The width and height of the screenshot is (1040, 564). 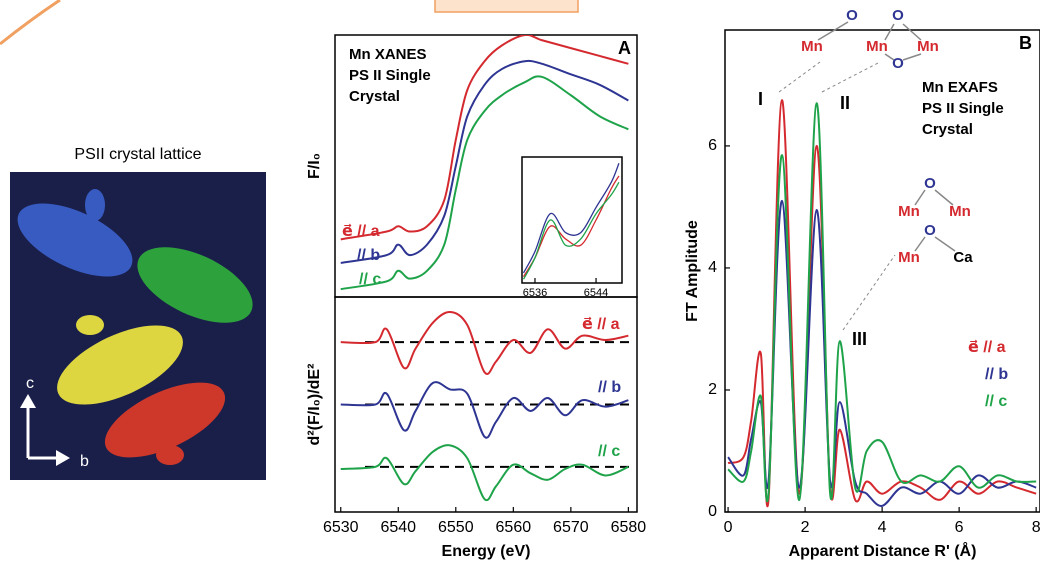 What do you see at coordinates (341, 527) in the screenshot?
I see `x-tick-label: 6530` at bounding box center [341, 527].